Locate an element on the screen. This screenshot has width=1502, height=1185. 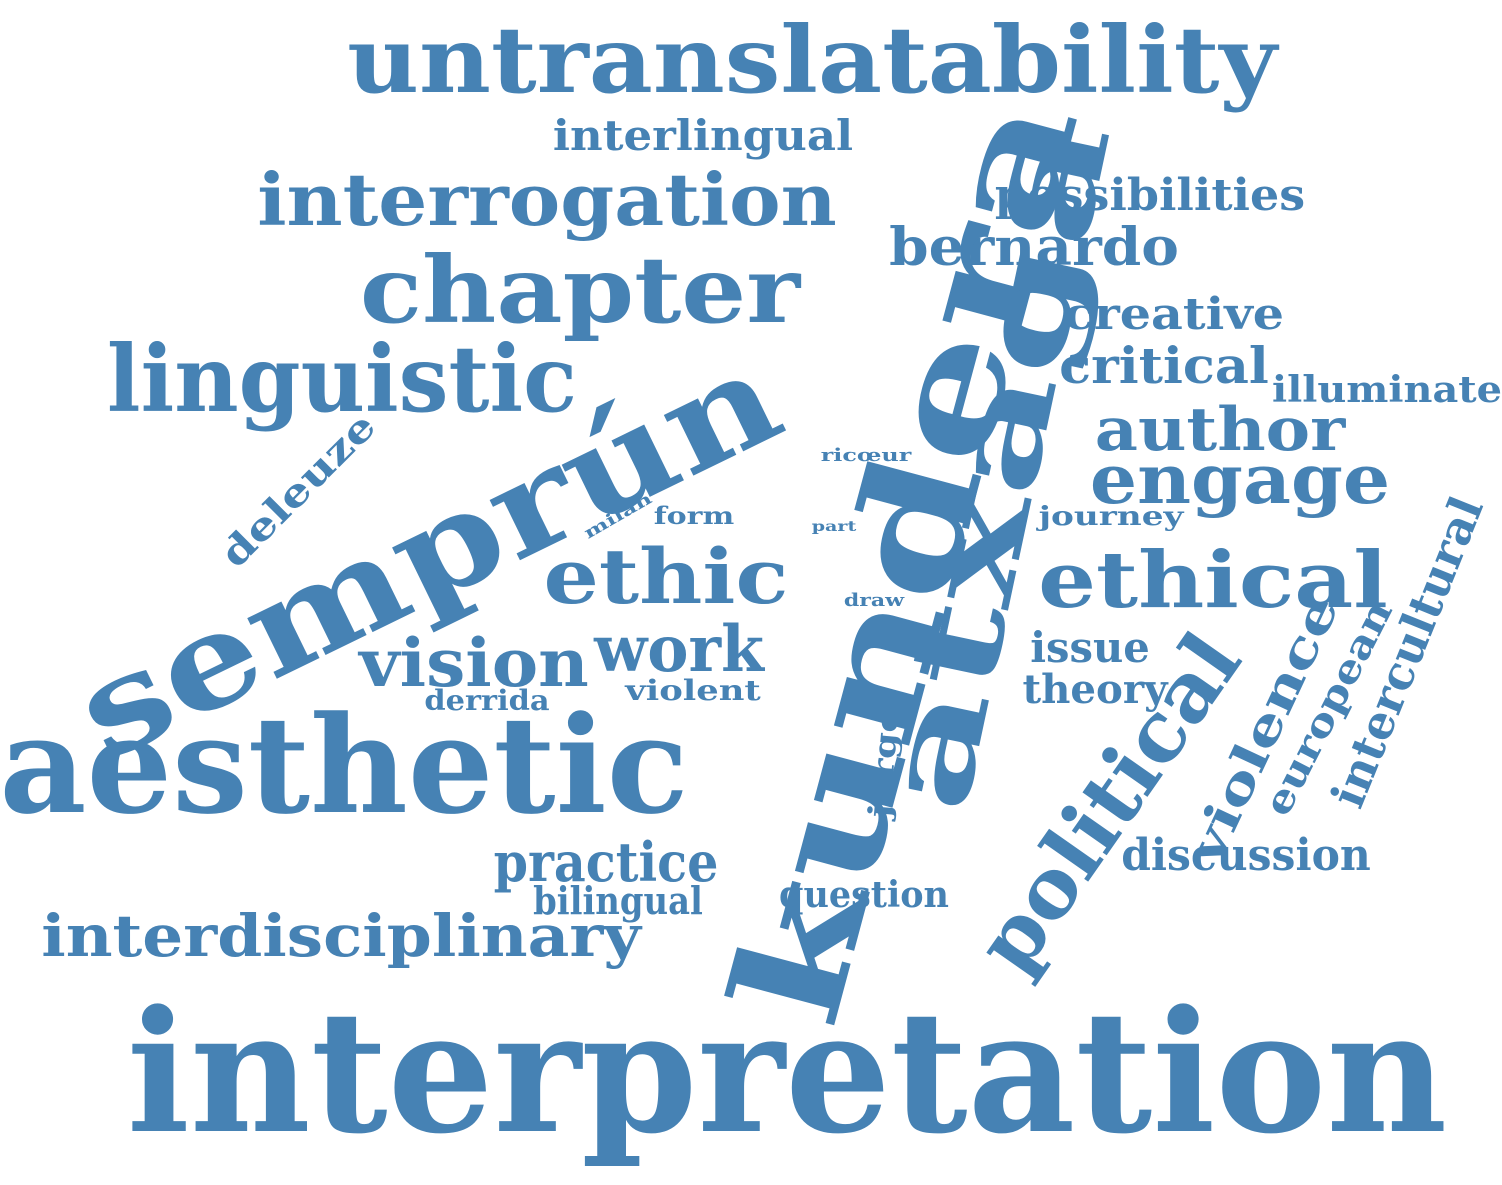
word-possibilities: possibilities is located at coordinates (1150, 195).